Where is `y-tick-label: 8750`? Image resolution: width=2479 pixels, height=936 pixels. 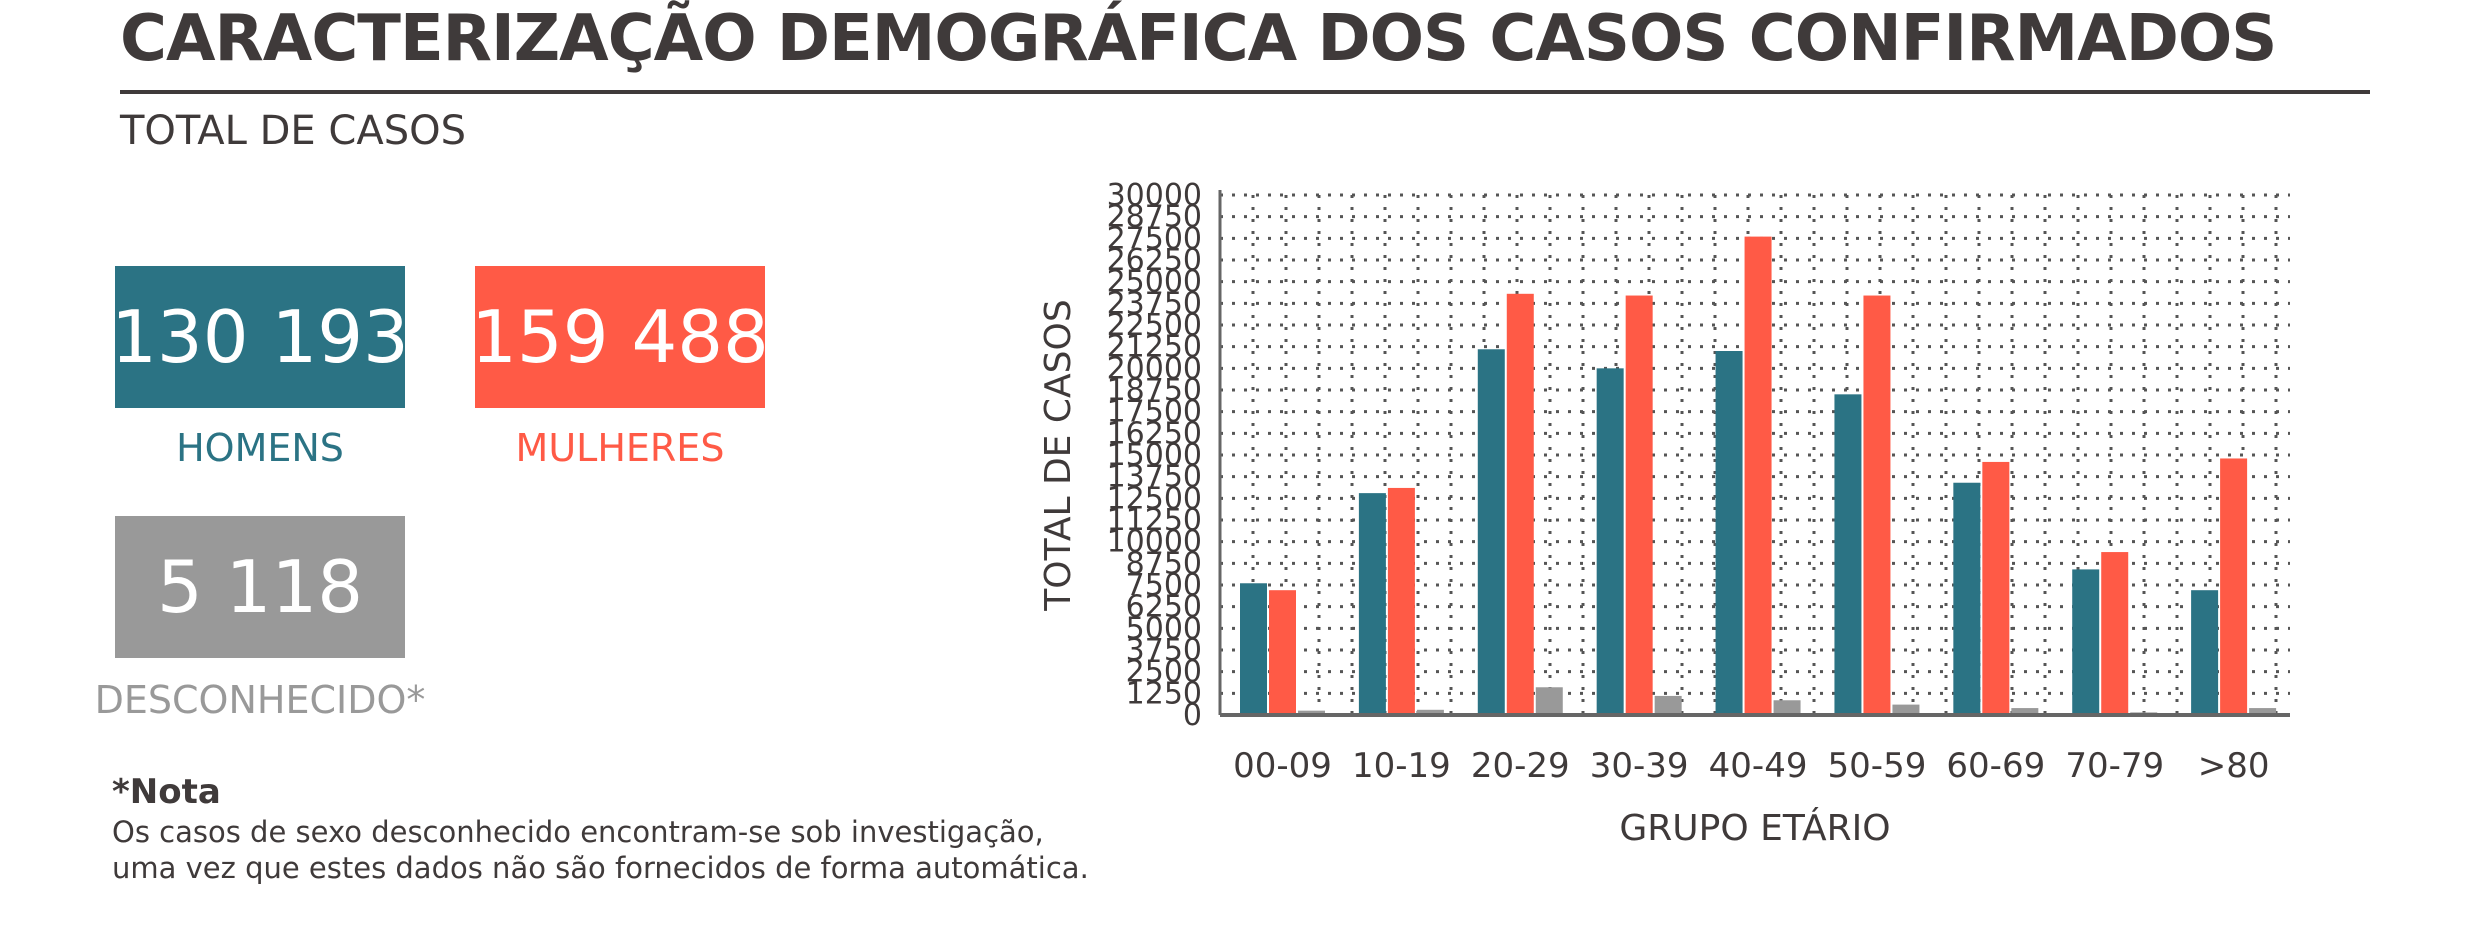 y-tick-label: 8750 is located at coordinates (1164, 563).